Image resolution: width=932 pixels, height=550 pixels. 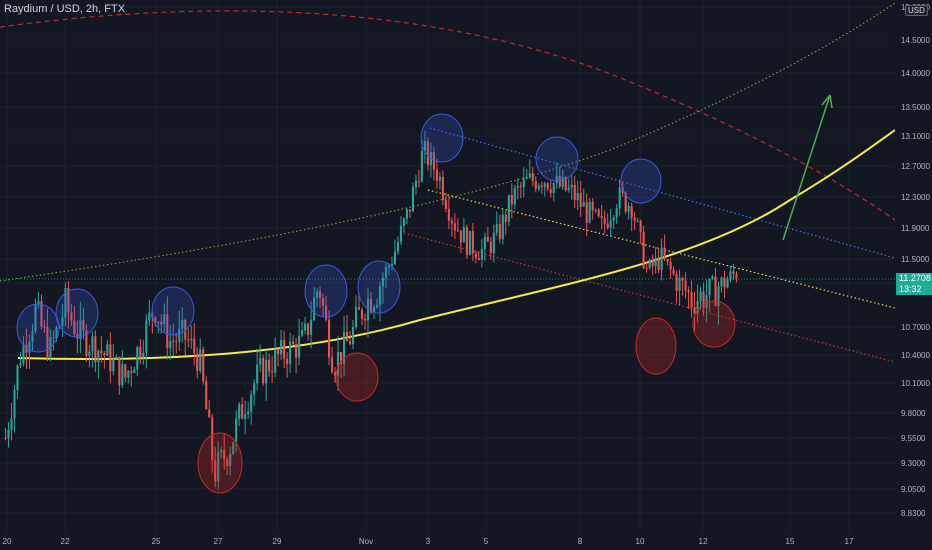 I want to click on x-tick-label: 20, so click(x=7, y=541).